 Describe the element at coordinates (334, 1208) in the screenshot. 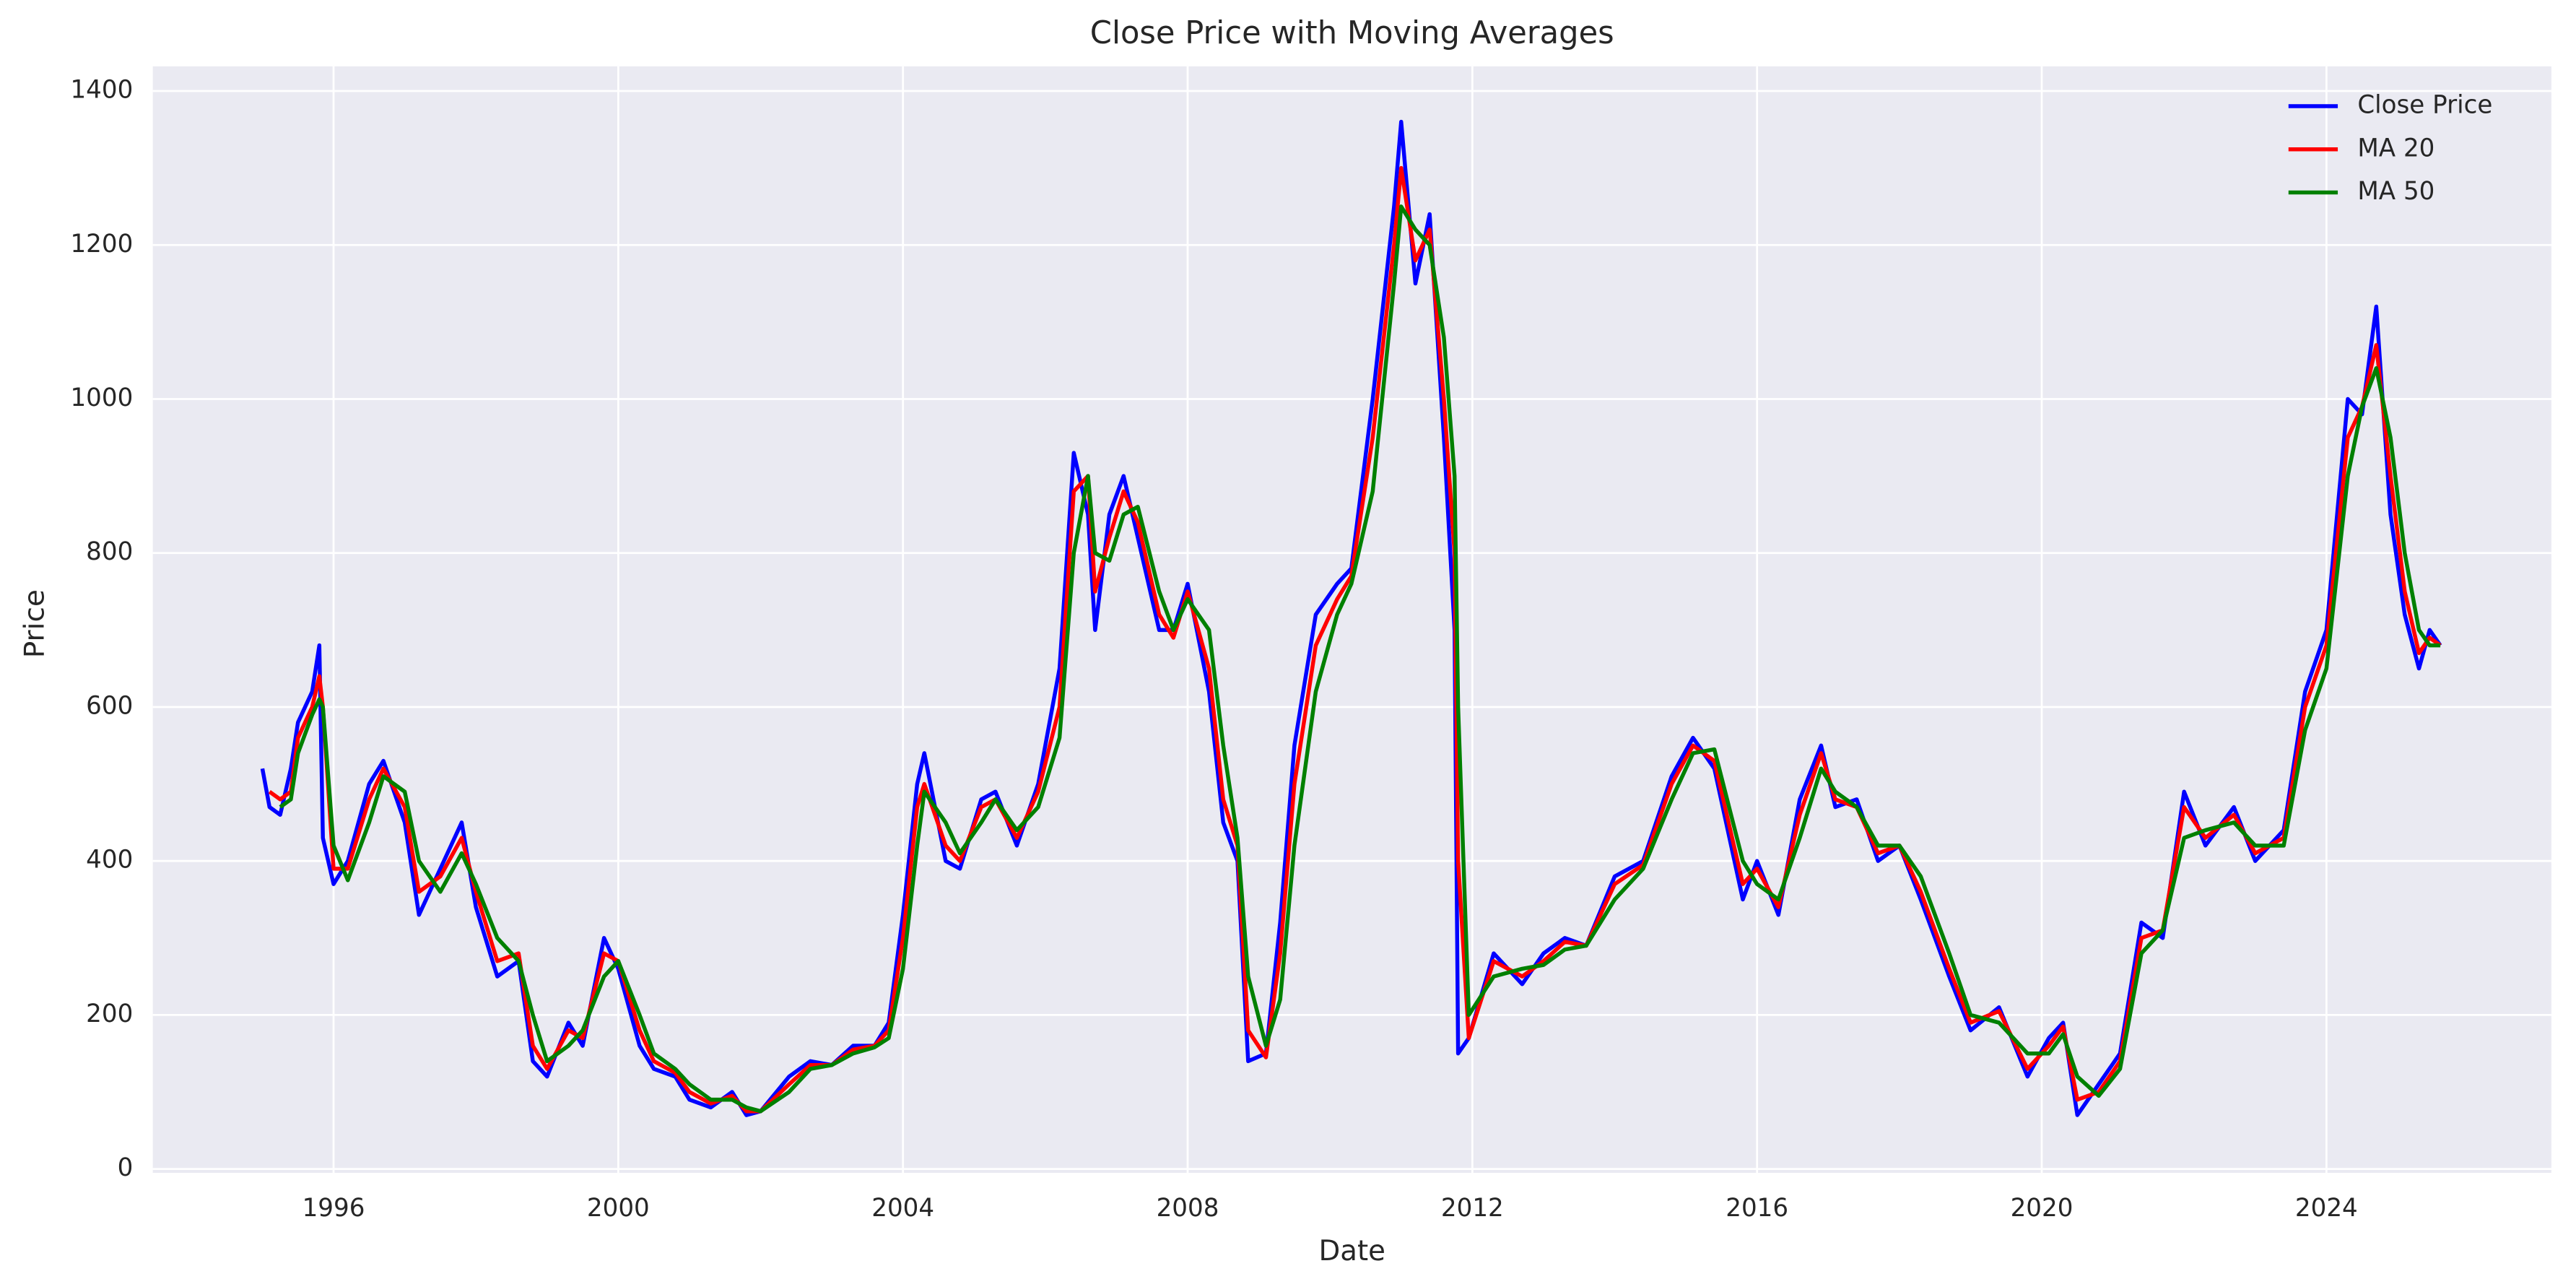

I see `x-tick-label: 1996` at that location.